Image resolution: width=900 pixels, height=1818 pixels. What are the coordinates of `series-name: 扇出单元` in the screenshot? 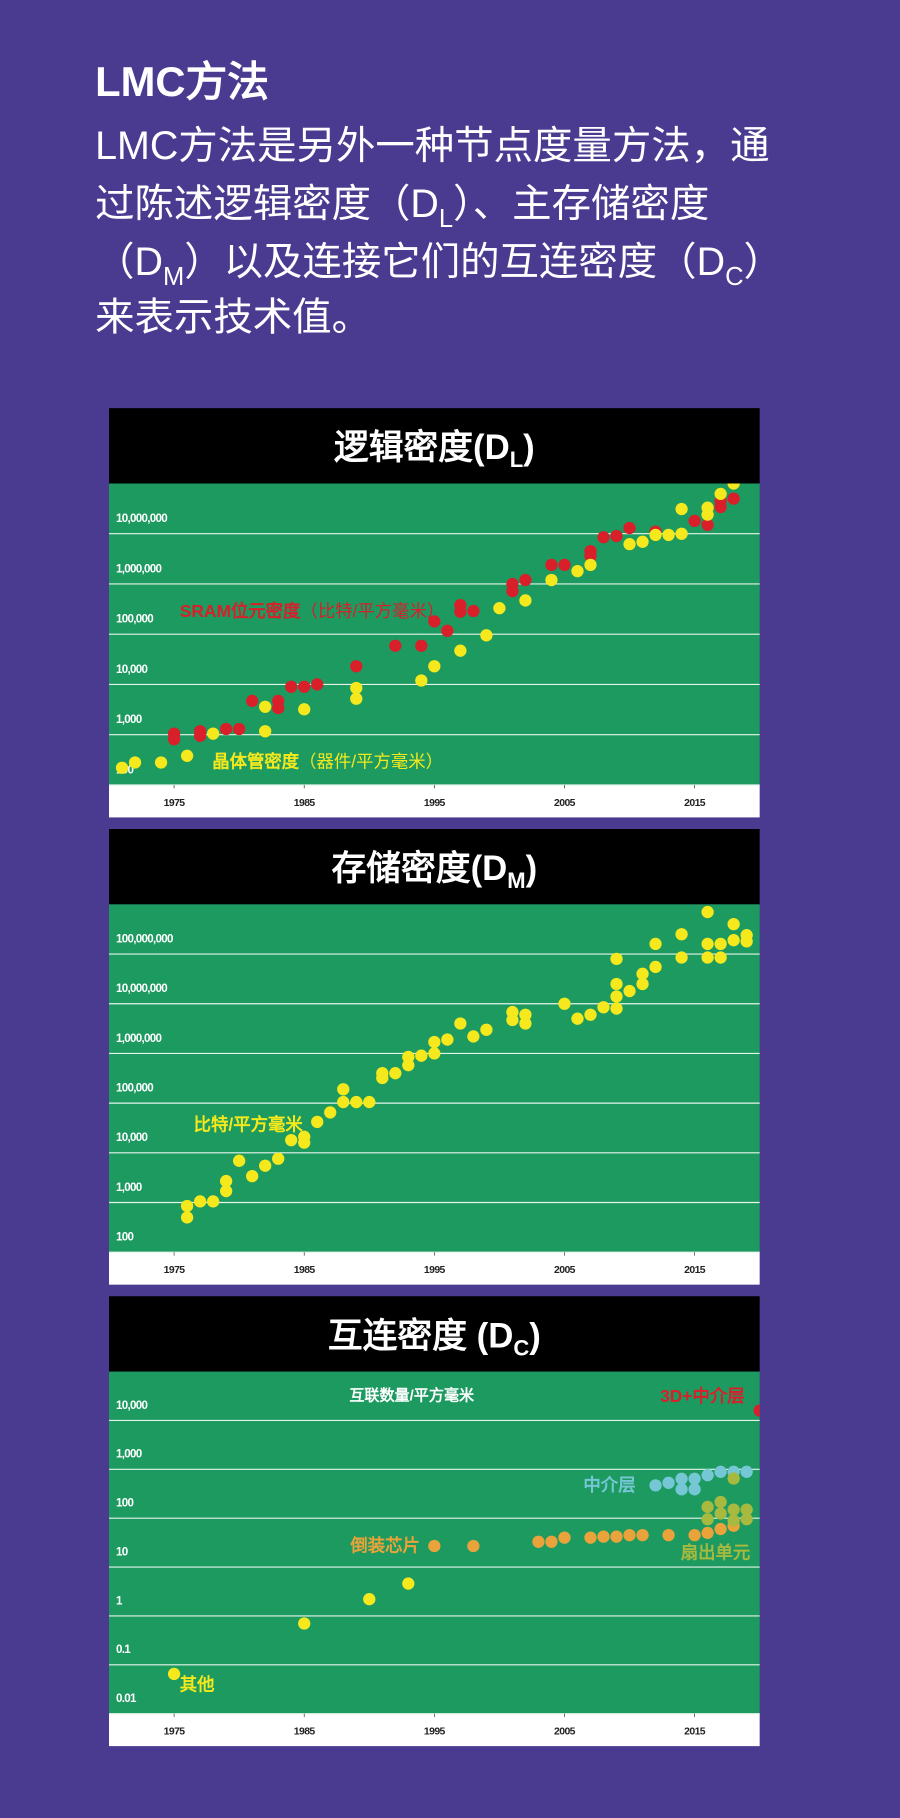 It's located at (716, 1552).